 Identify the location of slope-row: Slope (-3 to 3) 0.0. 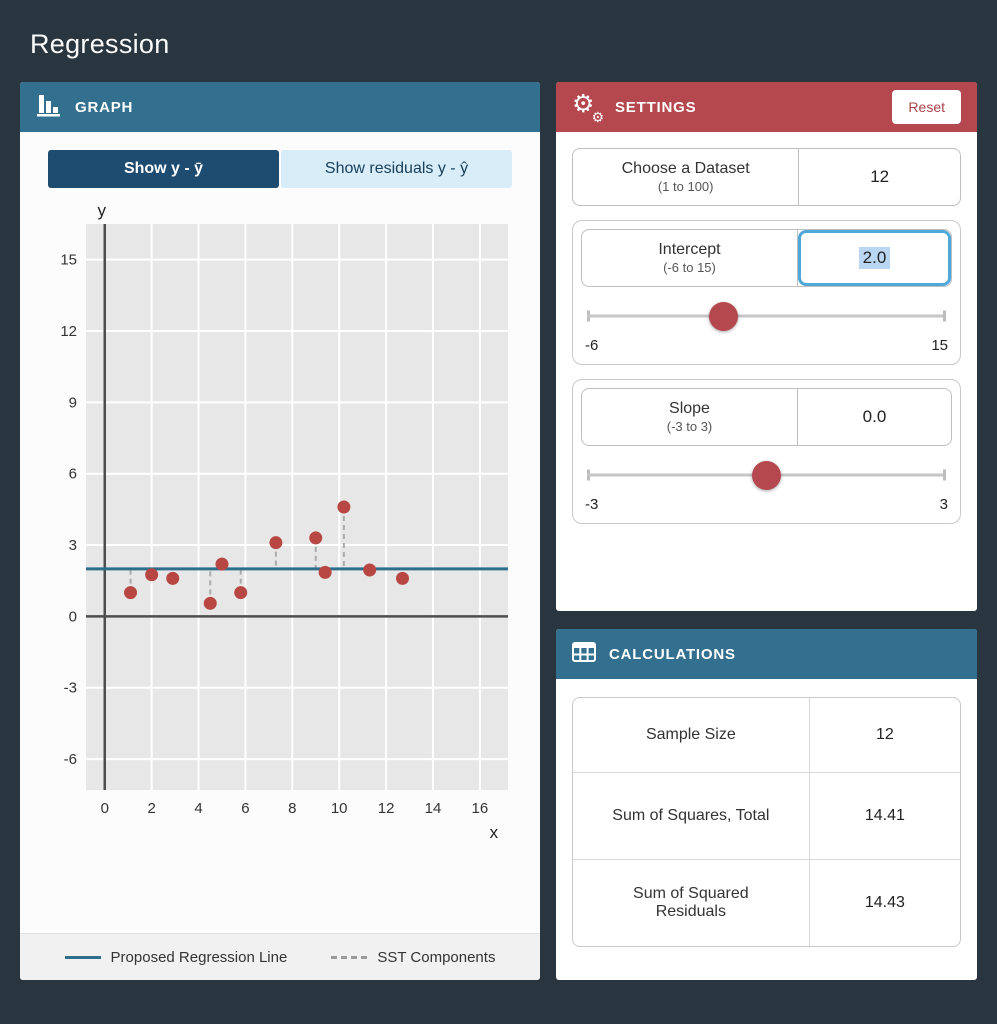
(766, 417).